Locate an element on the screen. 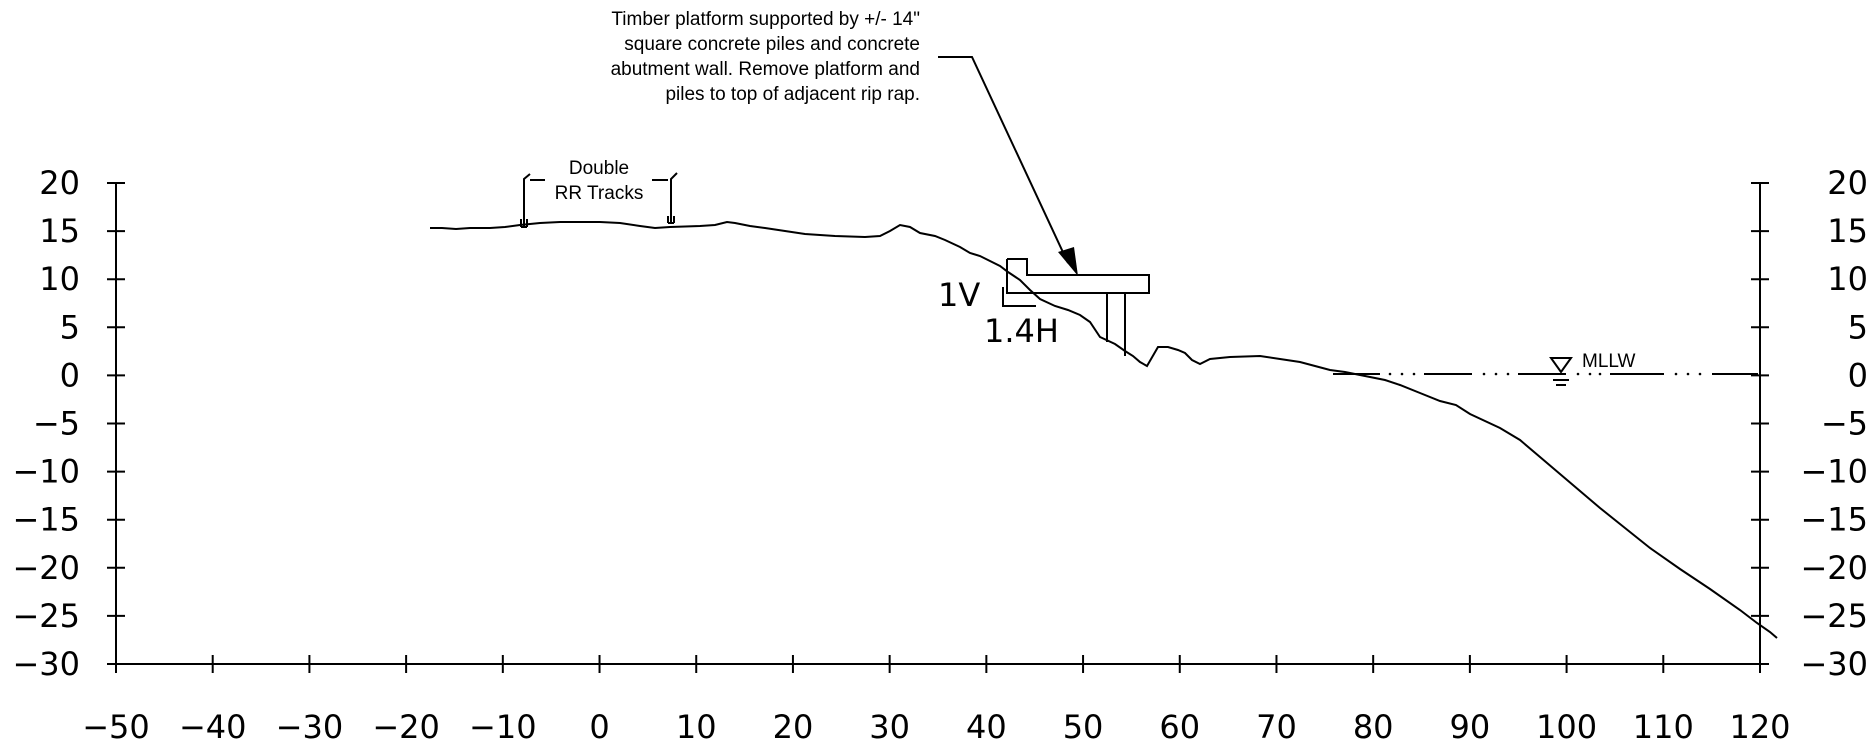  x-tick-label: 110 is located at coordinates (1663, 725).